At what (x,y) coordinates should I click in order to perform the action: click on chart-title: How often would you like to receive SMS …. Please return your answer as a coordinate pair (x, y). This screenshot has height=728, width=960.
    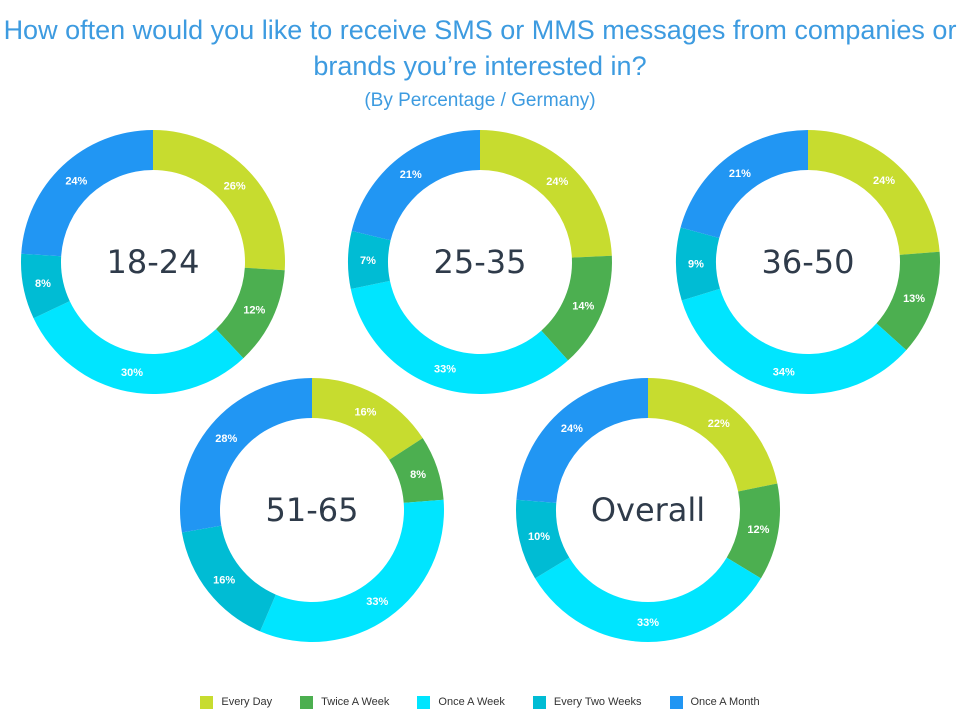
    Looking at the image, I should click on (480, 48).